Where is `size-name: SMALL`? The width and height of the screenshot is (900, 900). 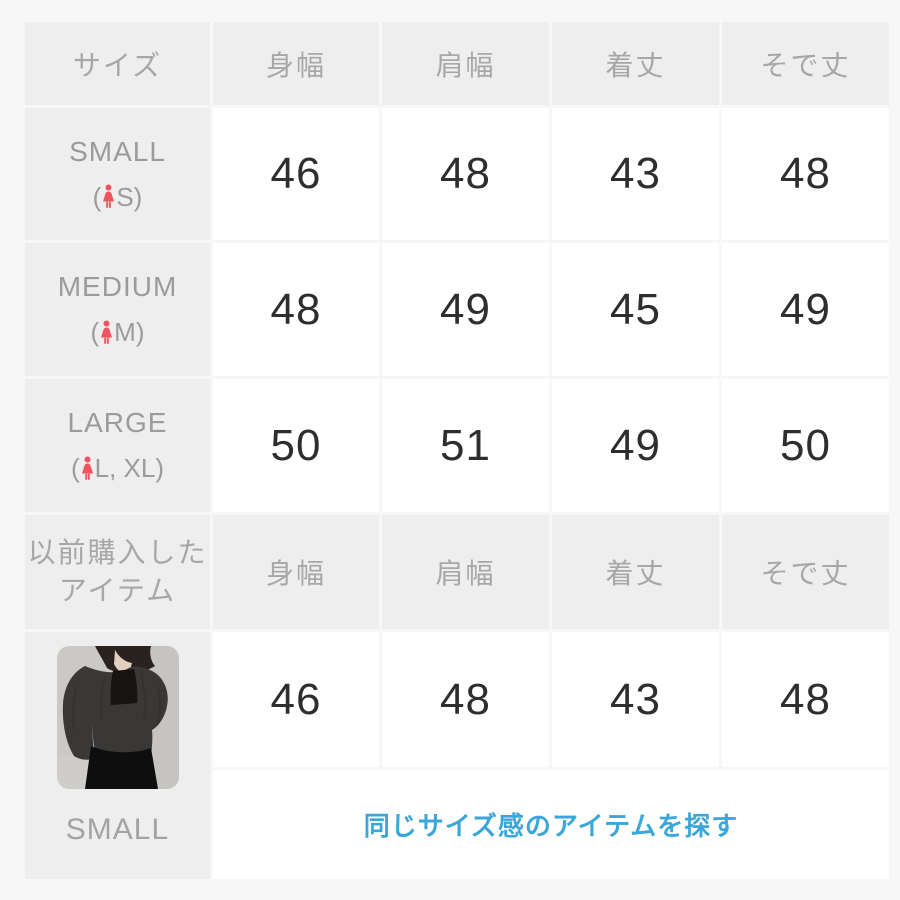
size-name: SMALL is located at coordinates (117, 151).